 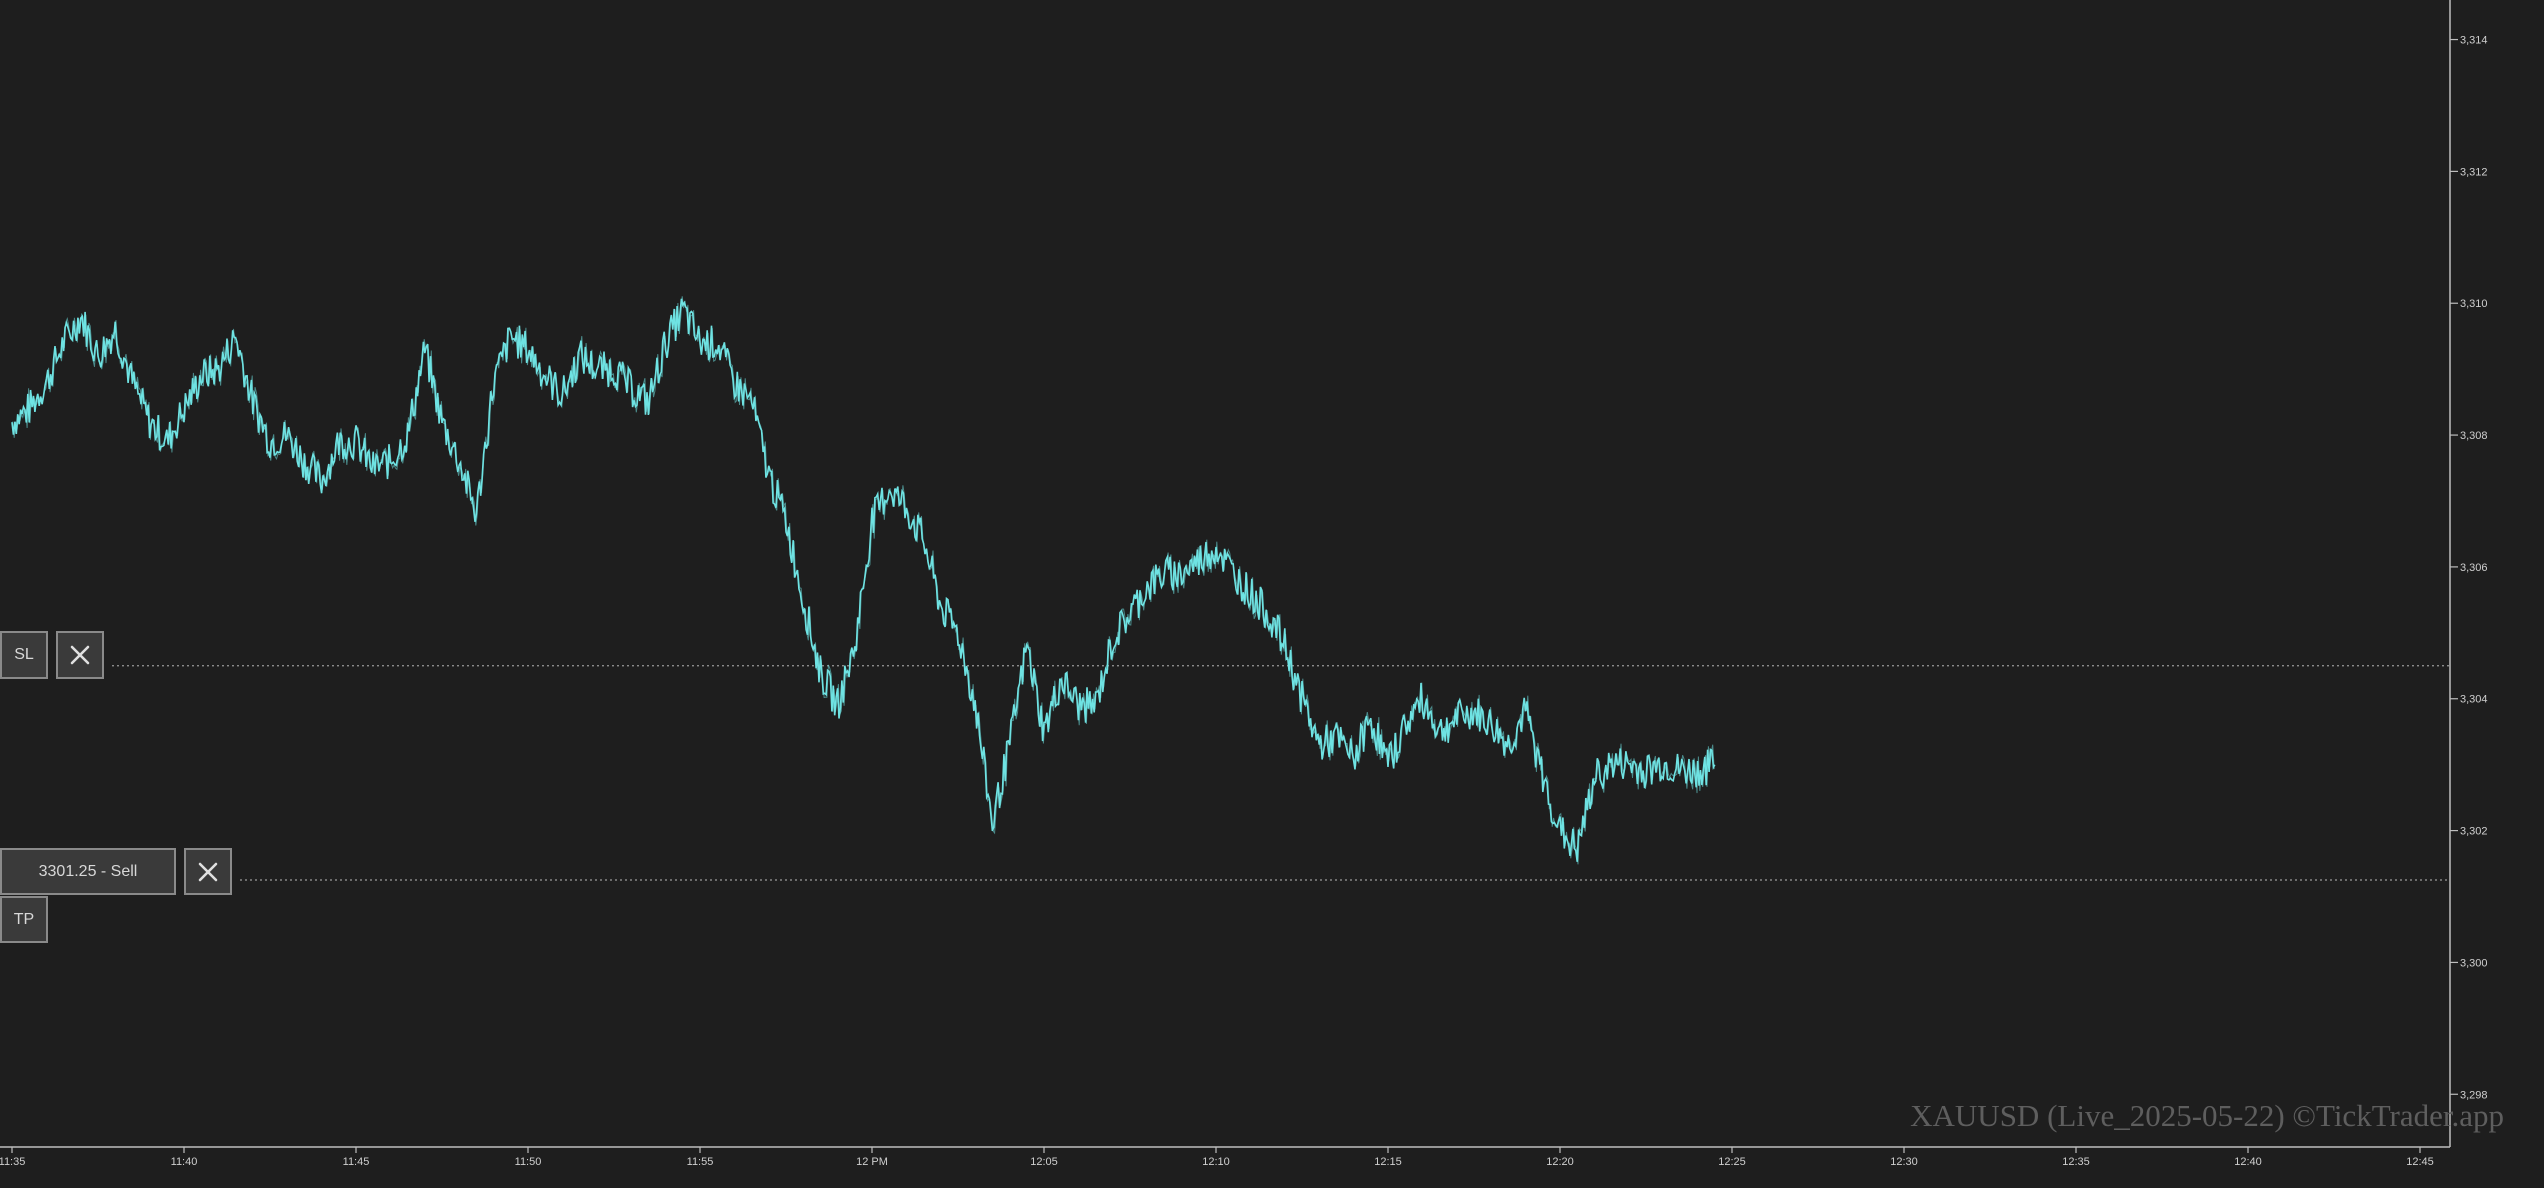 I want to click on y-tick-label: 3,298, so click(x=2474, y=1095).